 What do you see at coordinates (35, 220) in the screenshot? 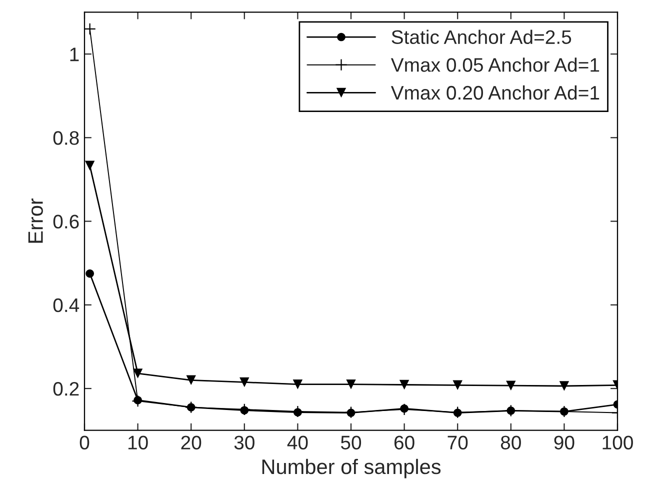
I see `y-axis-title: Error` at bounding box center [35, 220].